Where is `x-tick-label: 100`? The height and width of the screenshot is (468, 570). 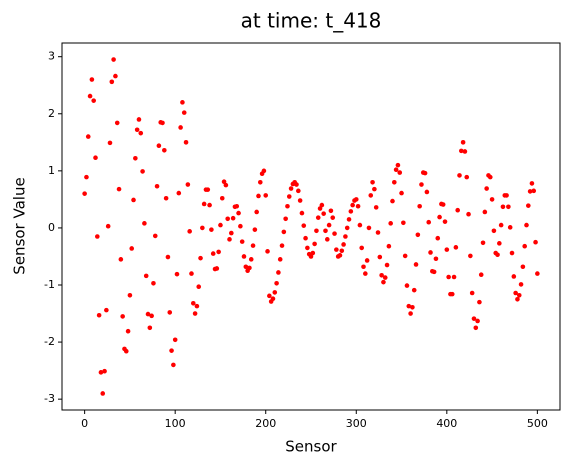
x-tick-label: 100 is located at coordinates (175, 423).